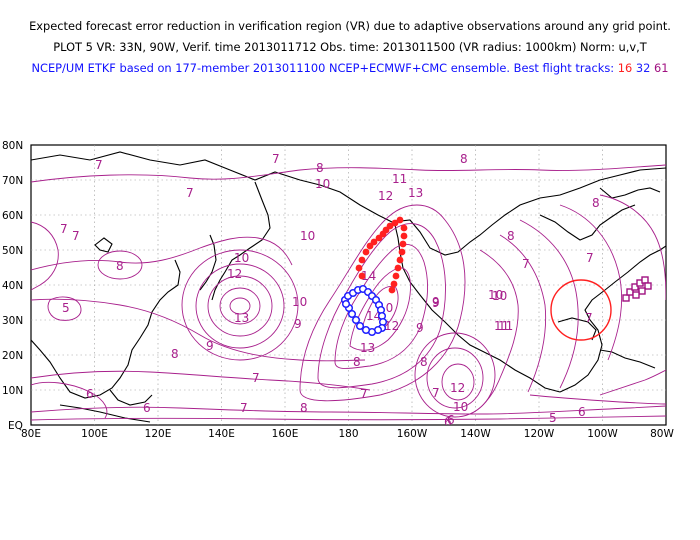  I want to click on lon-label: 160E, so click(285, 434).